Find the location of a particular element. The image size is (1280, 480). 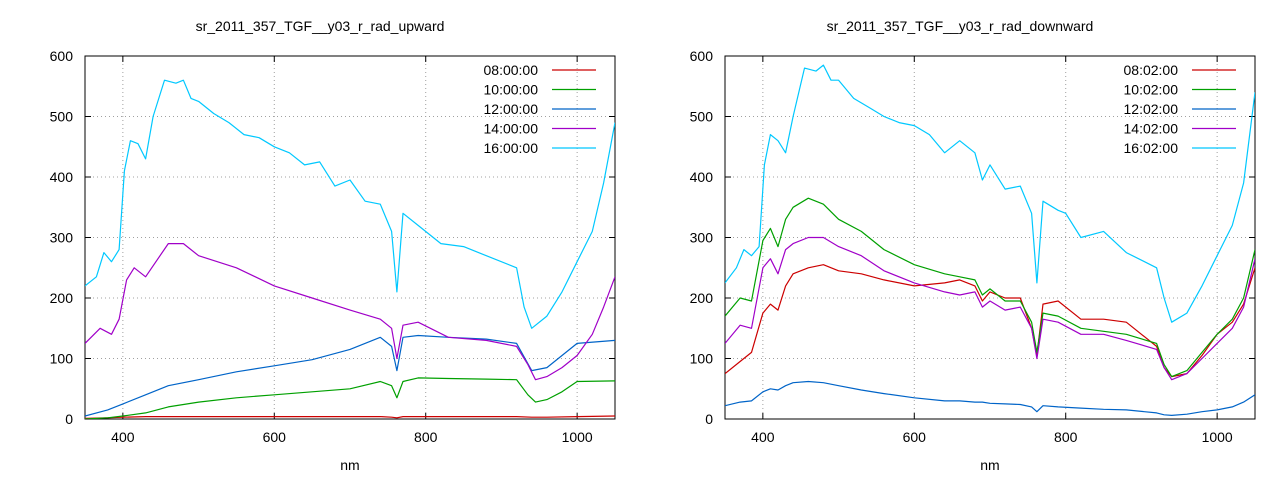

chart-title: sr_2011_357_TGF__y03_r_rad_upward is located at coordinates (320, 26).